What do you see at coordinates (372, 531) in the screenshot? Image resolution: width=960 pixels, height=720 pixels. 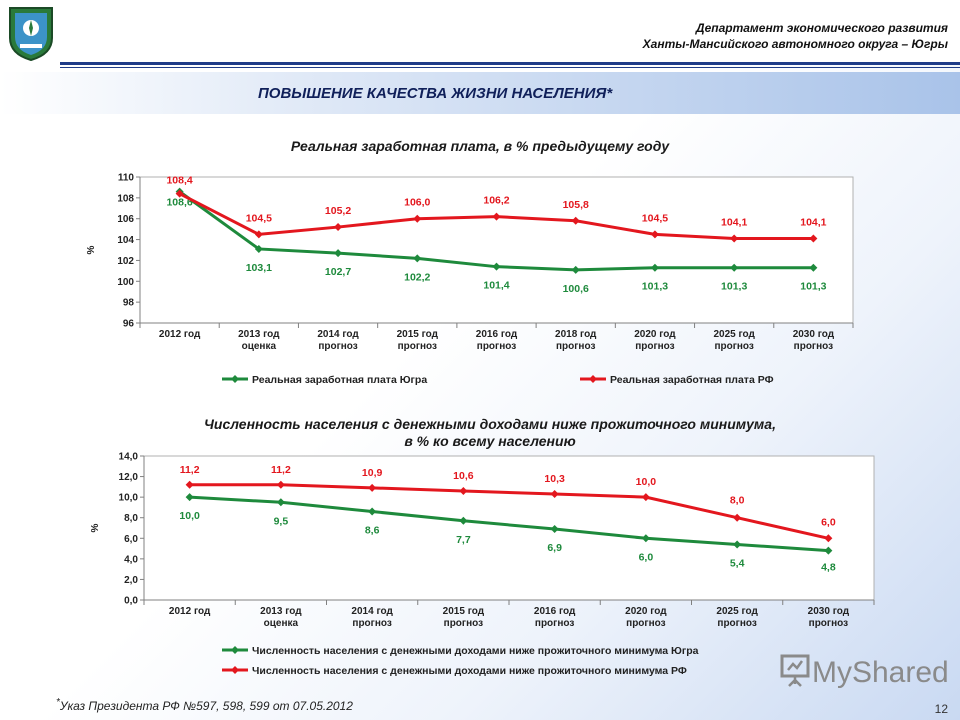 I see `data-label: 8,6` at bounding box center [372, 531].